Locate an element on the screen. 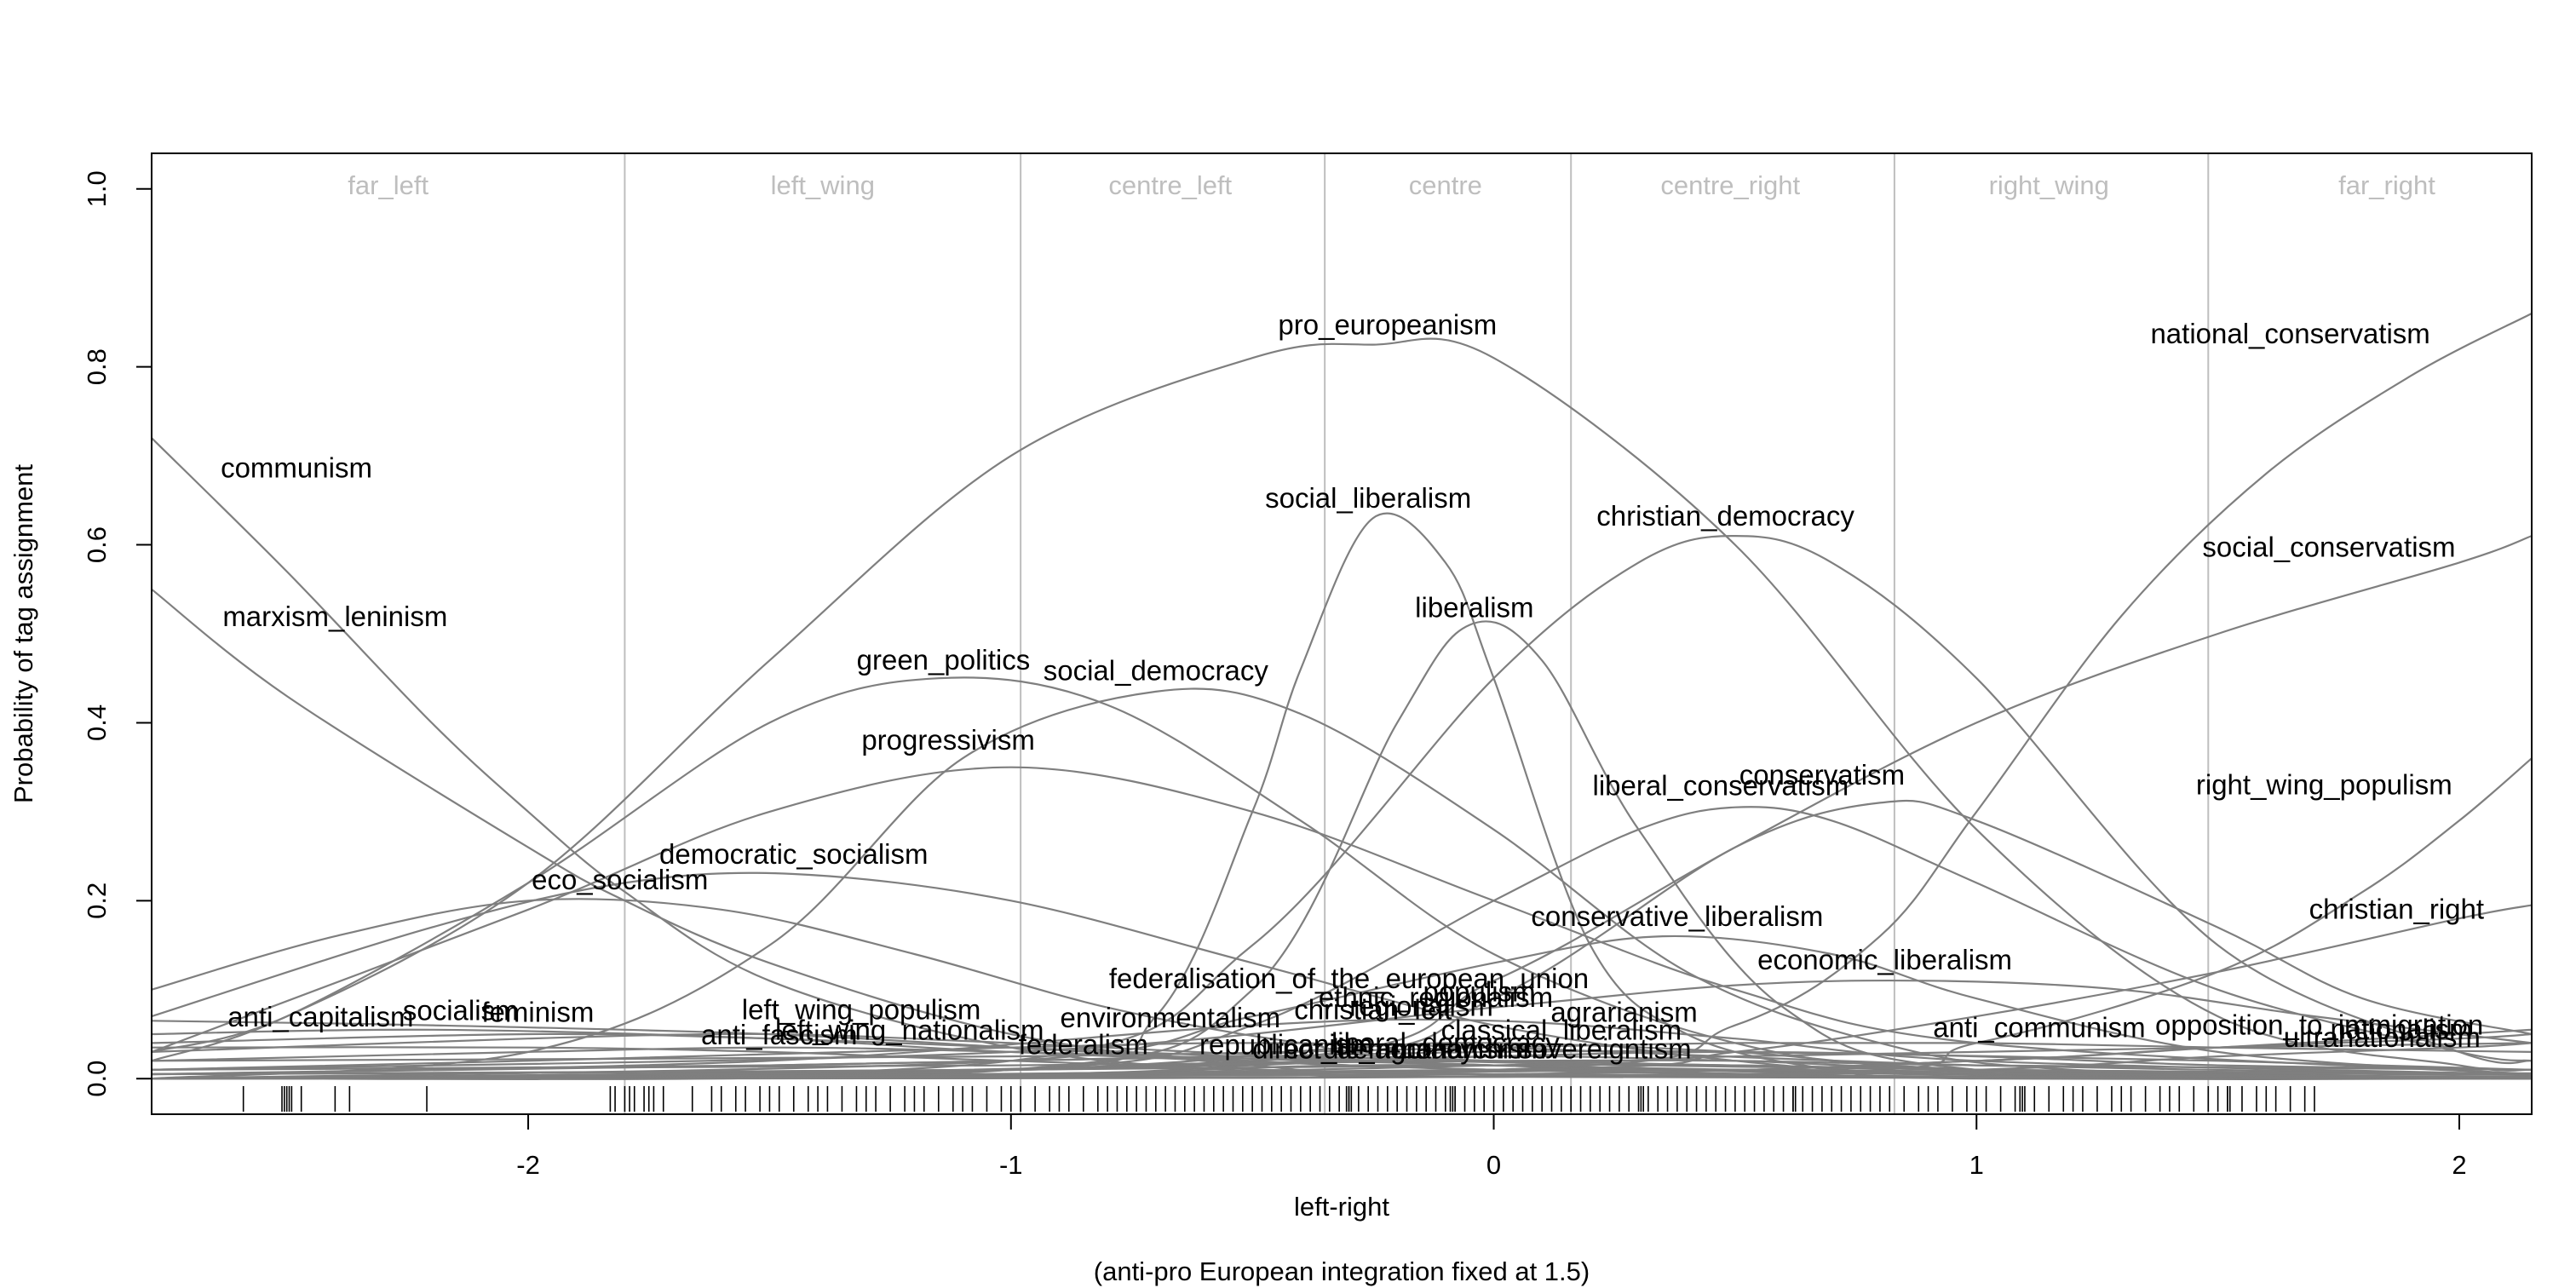 This screenshot has height=1288, width=2576. x-tick-label: -2 is located at coordinates (528, 1165).